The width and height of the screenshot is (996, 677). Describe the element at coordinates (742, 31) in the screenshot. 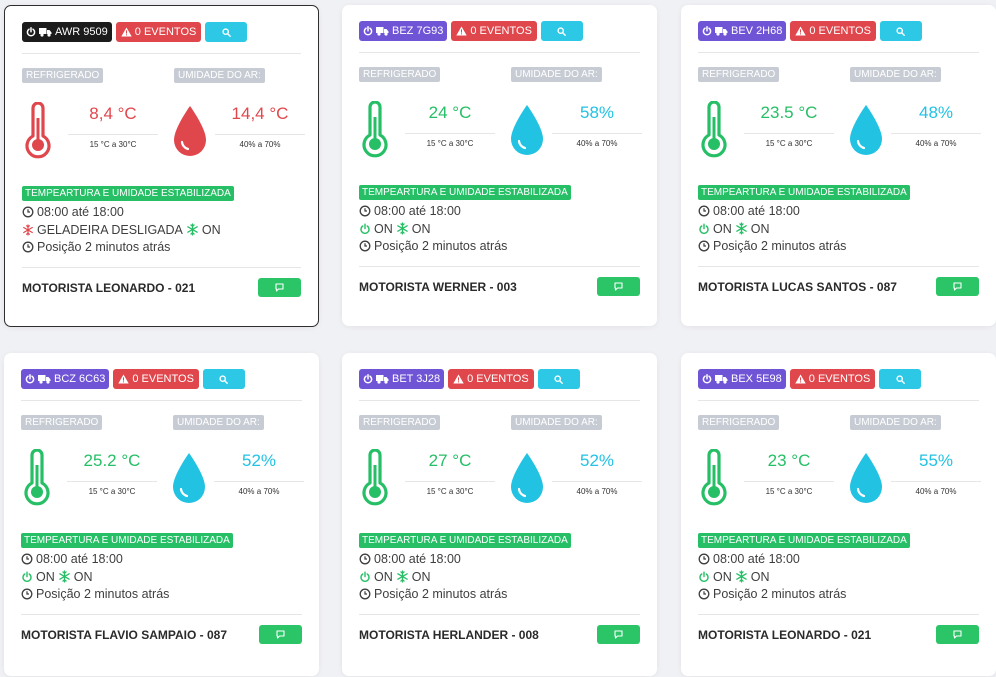

I see `plate-badge: BEV 2H68` at that location.